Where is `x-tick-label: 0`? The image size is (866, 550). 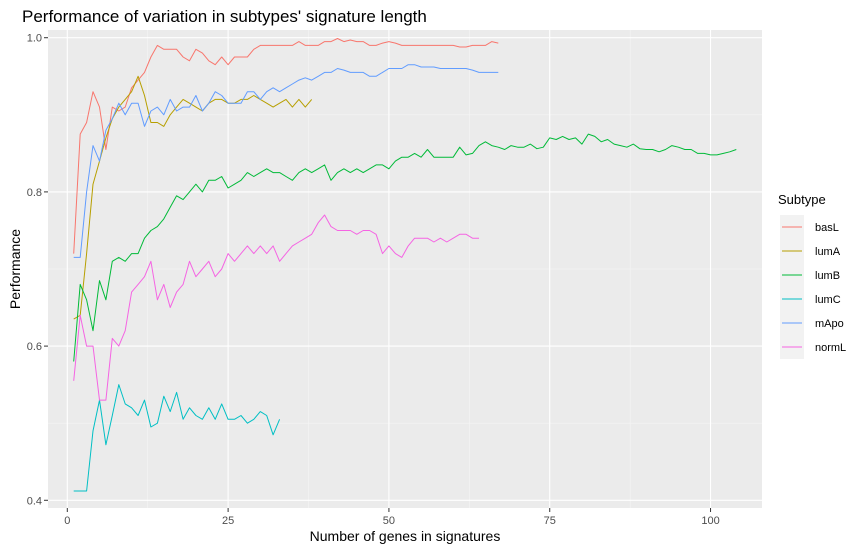 x-tick-label: 0 is located at coordinates (67, 521).